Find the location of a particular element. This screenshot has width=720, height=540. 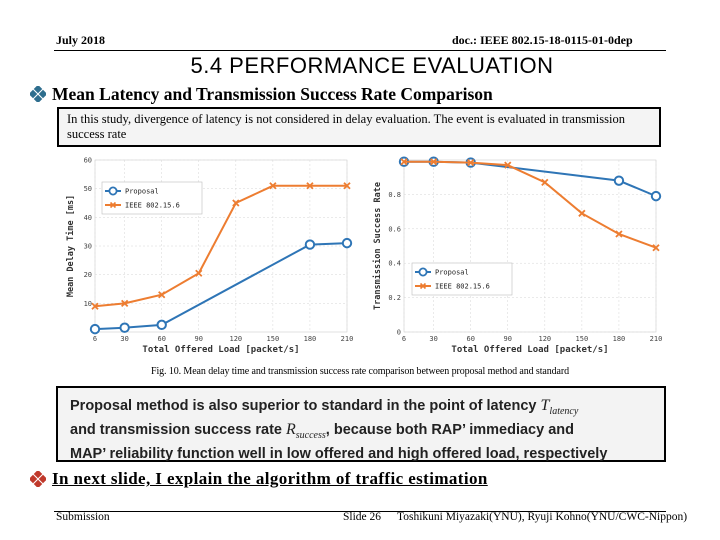

y-tick-label: 0 is located at coordinates (399, 333).